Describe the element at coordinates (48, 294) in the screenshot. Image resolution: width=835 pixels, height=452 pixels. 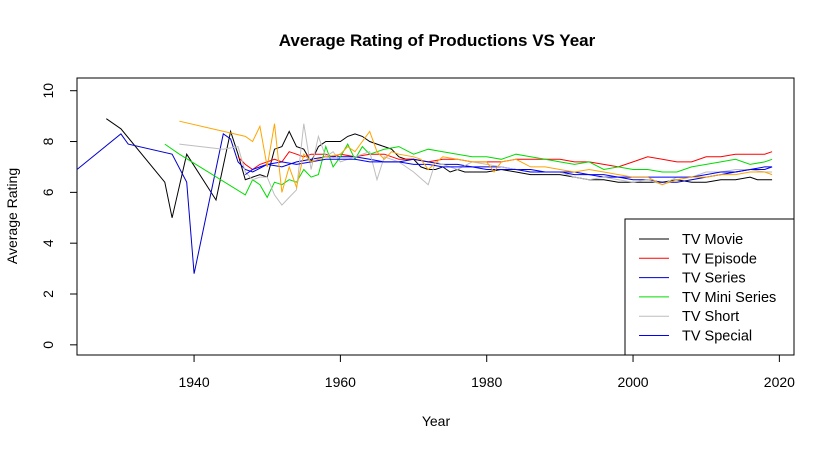
I see `y-tick-label: 2` at that location.